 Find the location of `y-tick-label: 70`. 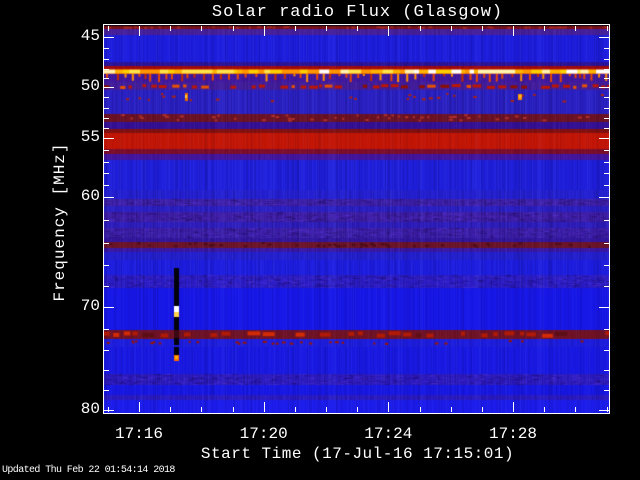

y-tick-label: 70 is located at coordinates (90, 306).